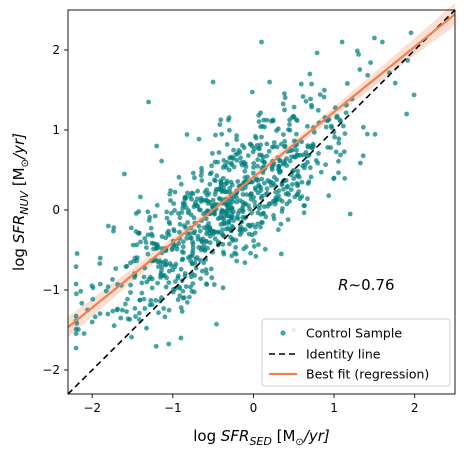 This screenshot has height=461, width=465. What do you see at coordinates (173, 408) in the screenshot?
I see `x-tick-label: −1` at bounding box center [173, 408].